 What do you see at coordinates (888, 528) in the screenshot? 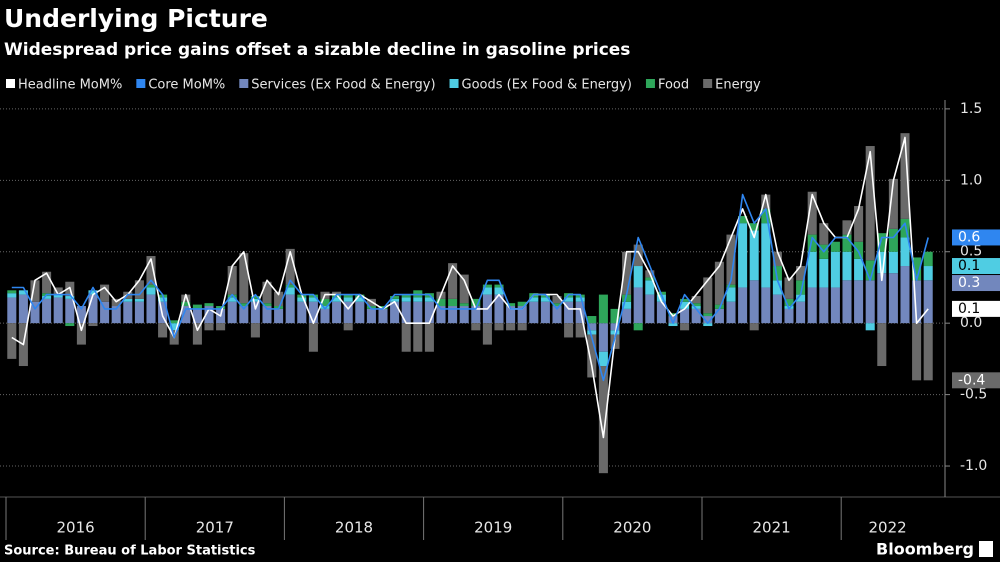
I see `x-tick-label: 2022` at bounding box center [888, 528].